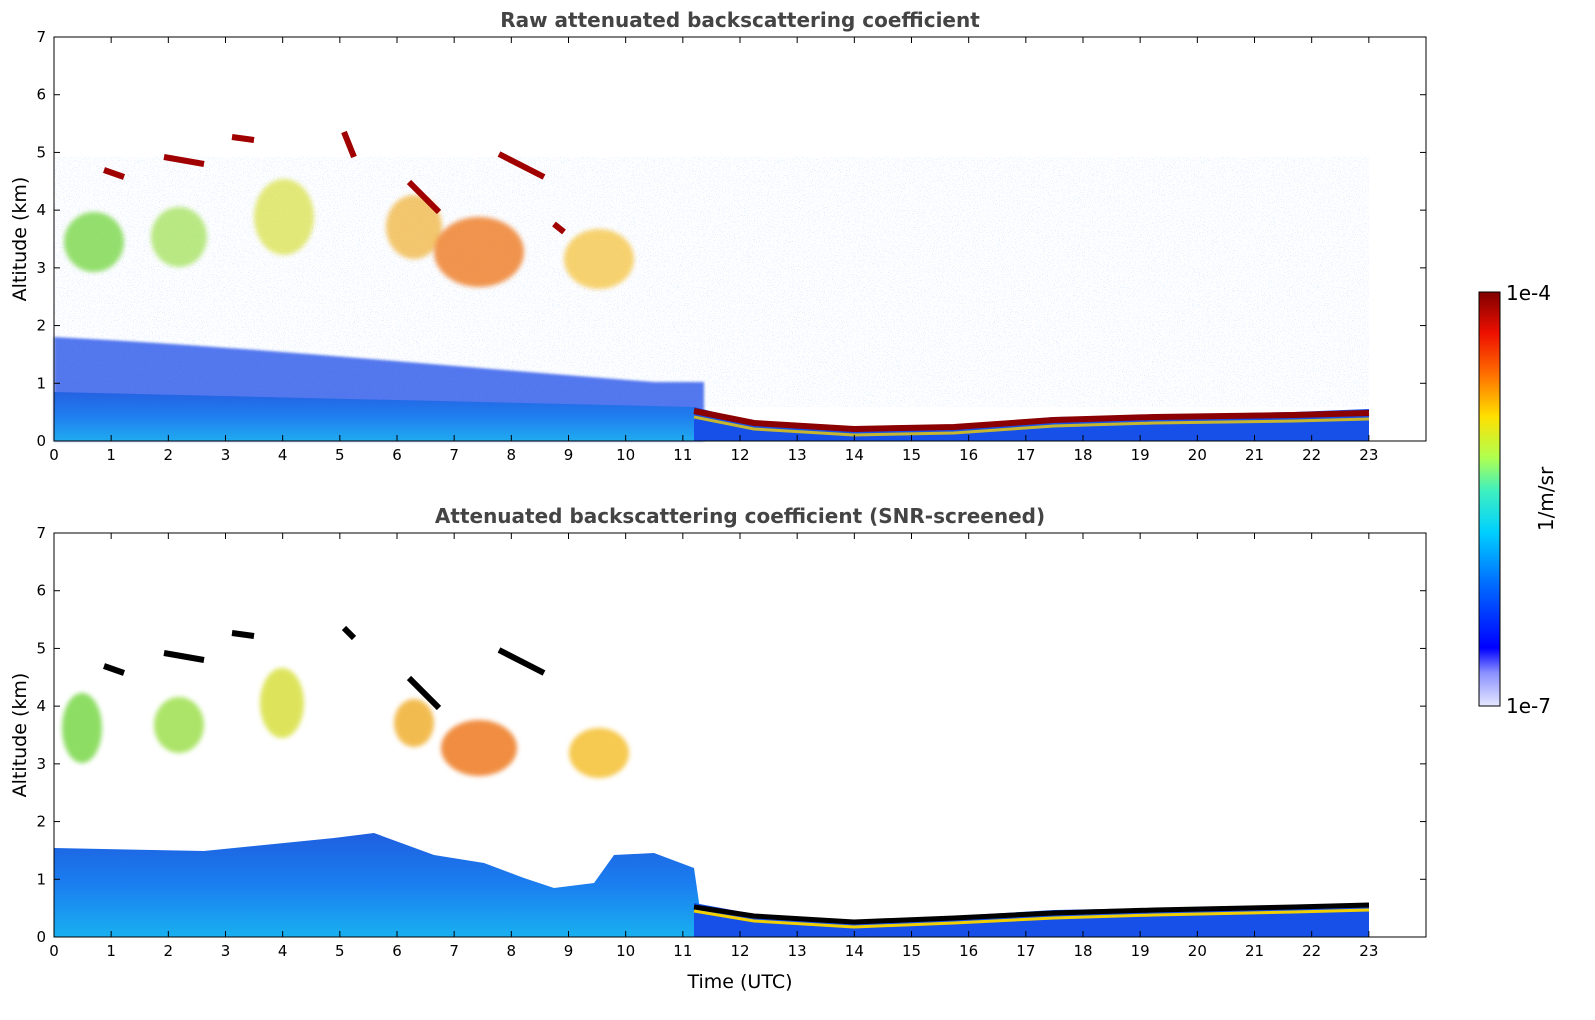 Image resolution: width=1595 pixels, height=1020 pixels. I want to click on colorbar-gradient, so click(1489, 499).